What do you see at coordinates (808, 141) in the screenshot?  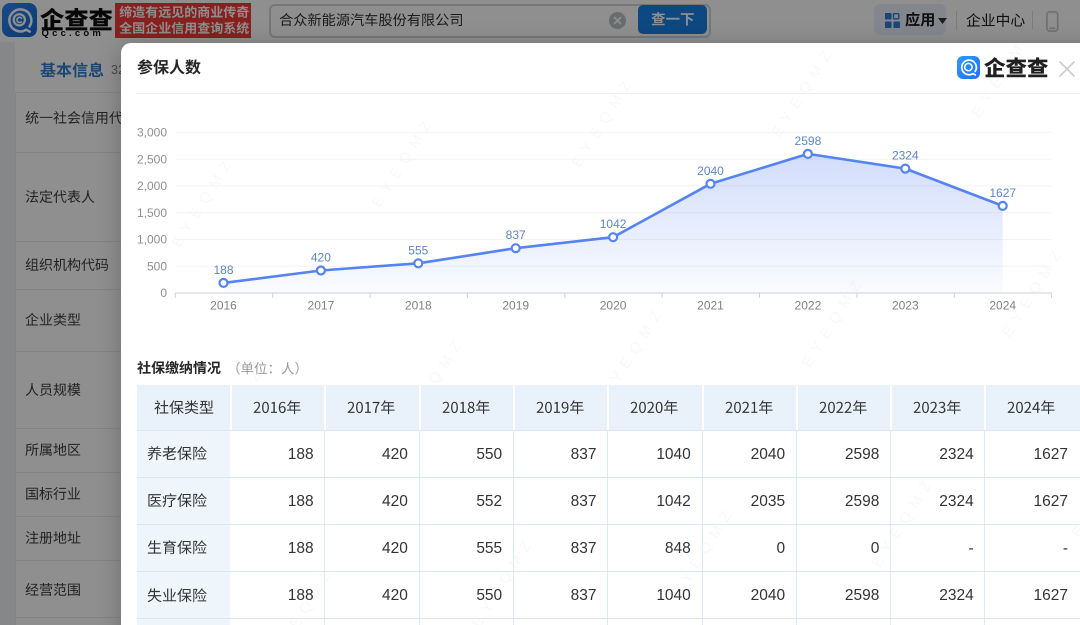 I see `svg-text: 2598` at bounding box center [808, 141].